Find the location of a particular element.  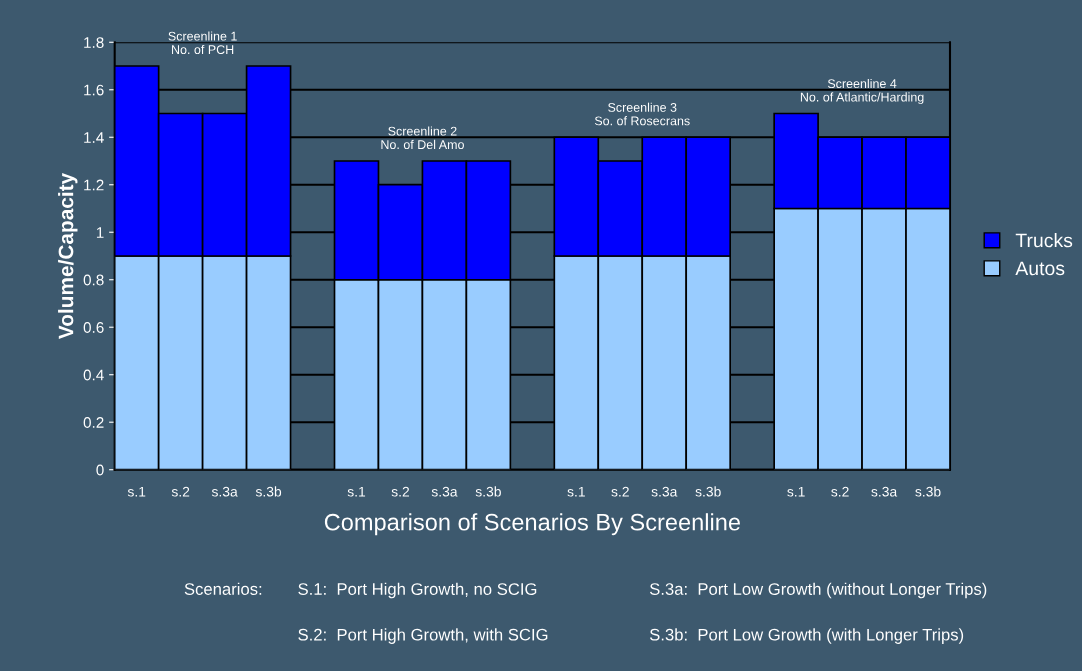

annotation: Screenline 1 No. of PCH is located at coordinates (202, 43).